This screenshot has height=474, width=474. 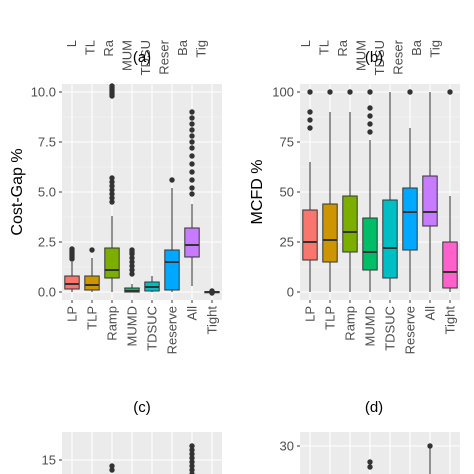 What do you see at coordinates (370, 326) in the screenshot?
I see `panel-d-xtick-label: MUMD` at bounding box center [370, 326].